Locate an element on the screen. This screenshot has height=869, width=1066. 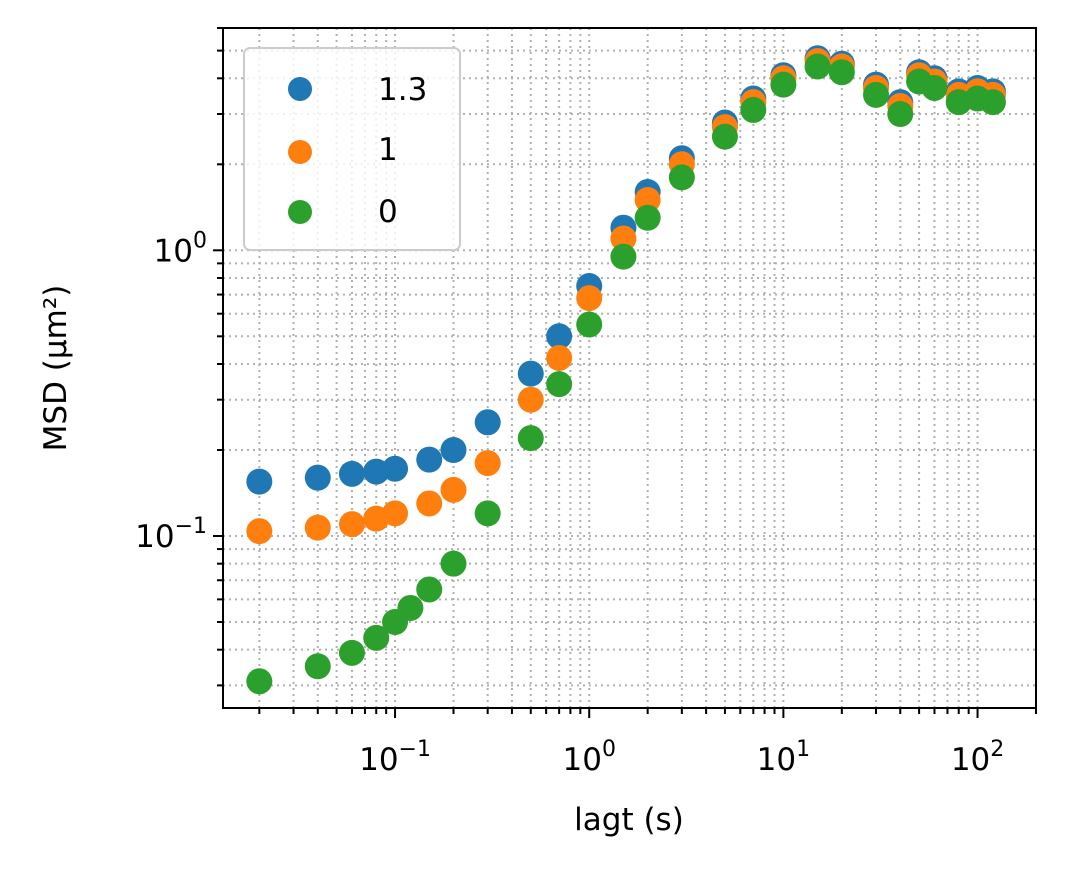
y-axis-label: MSD (μm²) is located at coordinates (56, 368).